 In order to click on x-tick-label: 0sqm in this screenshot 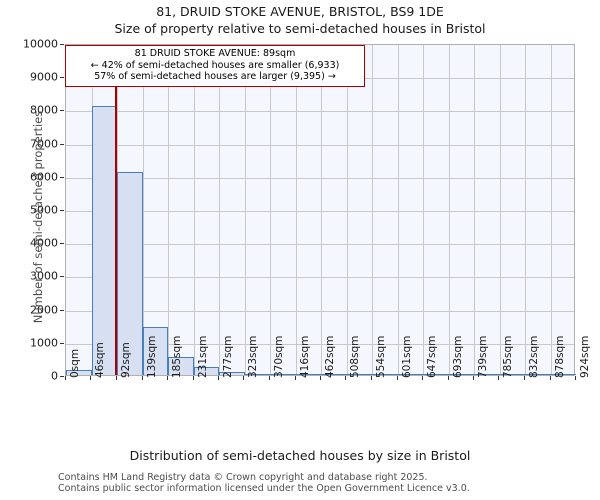, I will do `click(75, 363)`.